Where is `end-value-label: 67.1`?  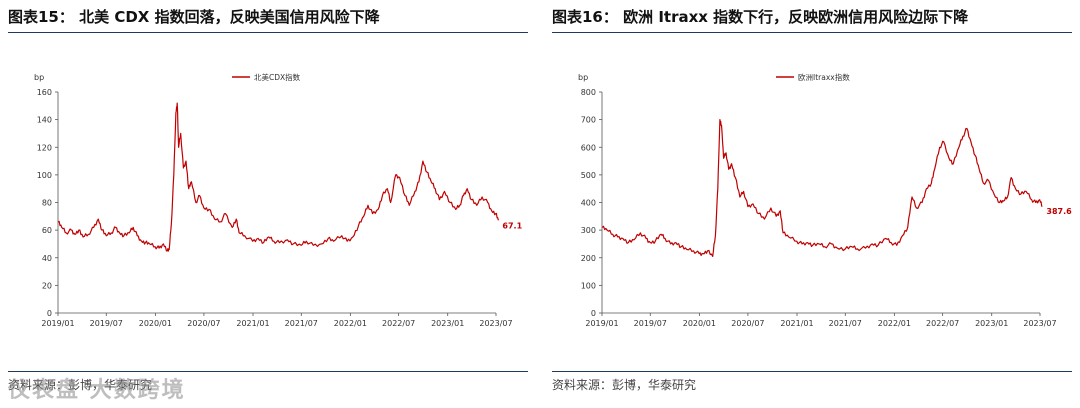 end-value-label: 67.1 is located at coordinates (512, 225).